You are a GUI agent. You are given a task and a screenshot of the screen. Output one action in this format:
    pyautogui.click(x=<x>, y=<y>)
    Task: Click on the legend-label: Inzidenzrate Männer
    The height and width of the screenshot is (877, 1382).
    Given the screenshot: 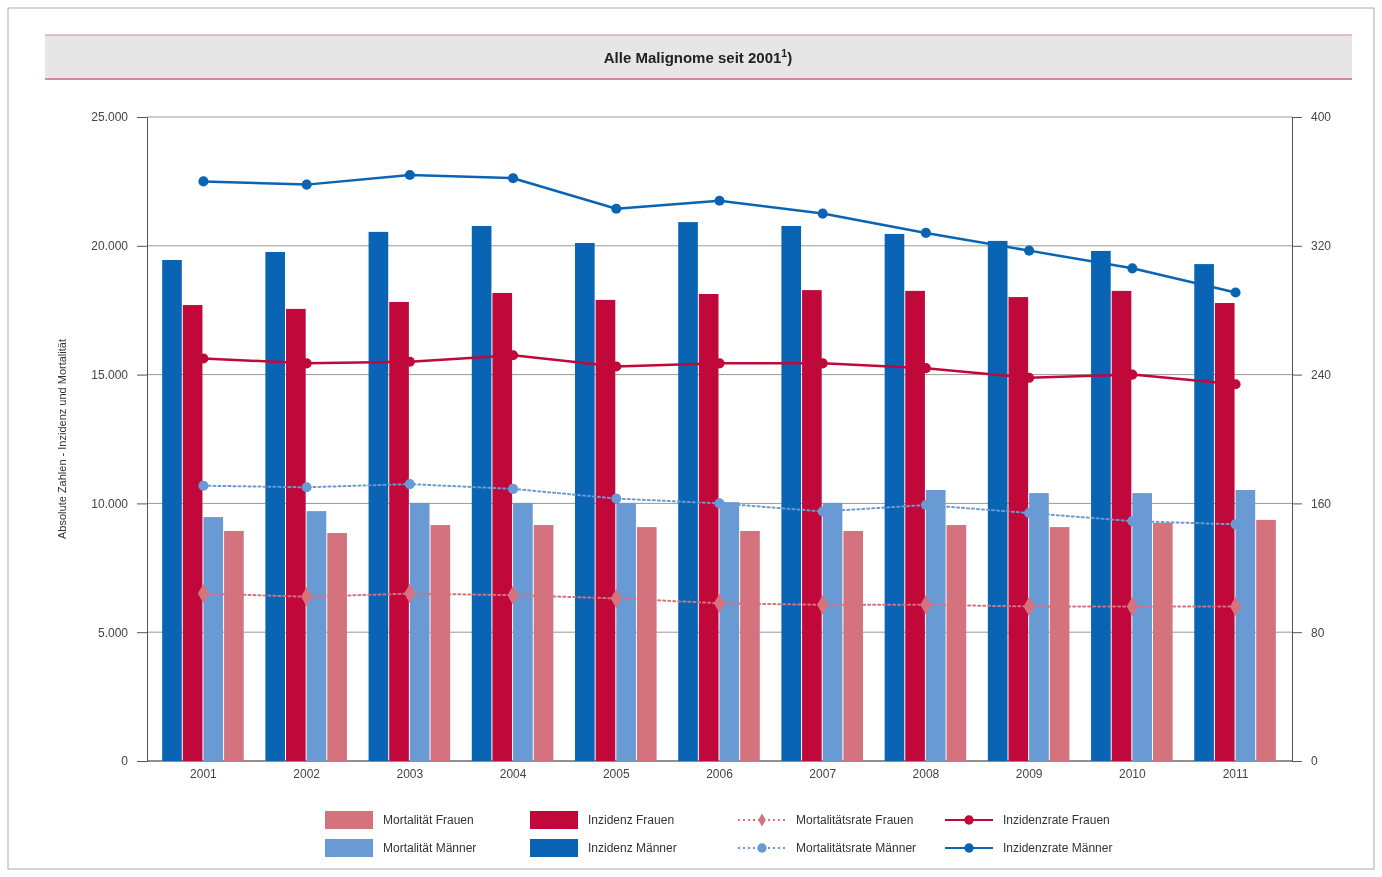 What is the action you would take?
    pyautogui.click(x=1058, y=848)
    